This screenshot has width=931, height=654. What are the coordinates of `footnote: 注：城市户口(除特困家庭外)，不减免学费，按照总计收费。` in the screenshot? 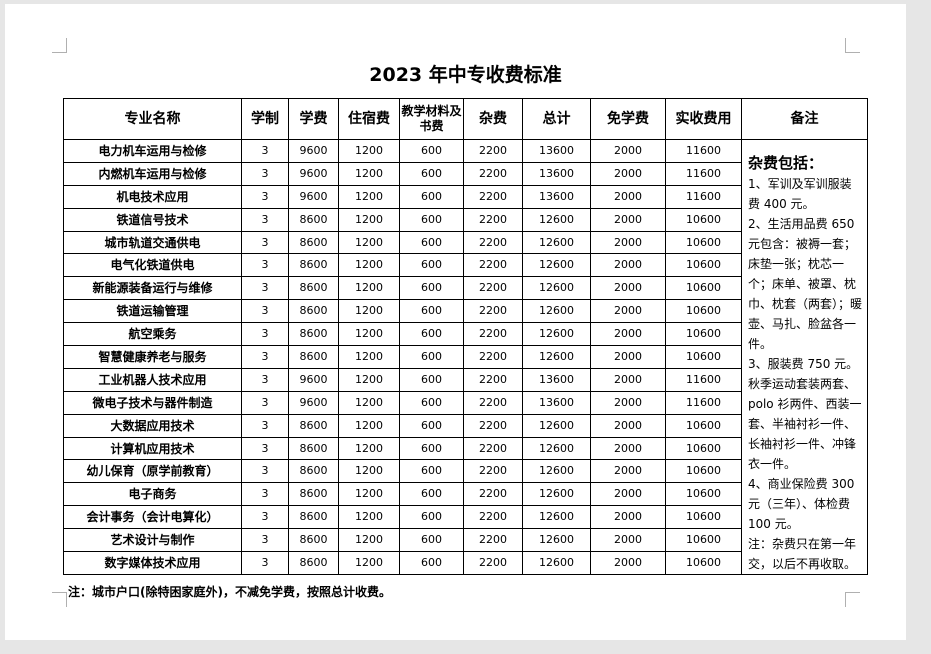 It's located at (229, 592).